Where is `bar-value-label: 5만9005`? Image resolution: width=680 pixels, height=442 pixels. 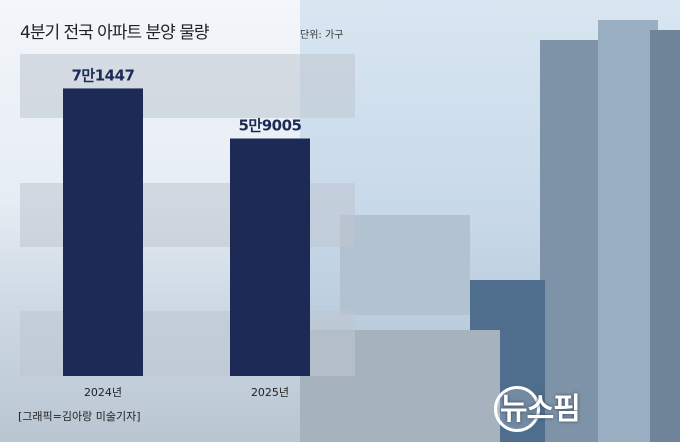 bar-value-label: 5만9005 is located at coordinates (270, 126).